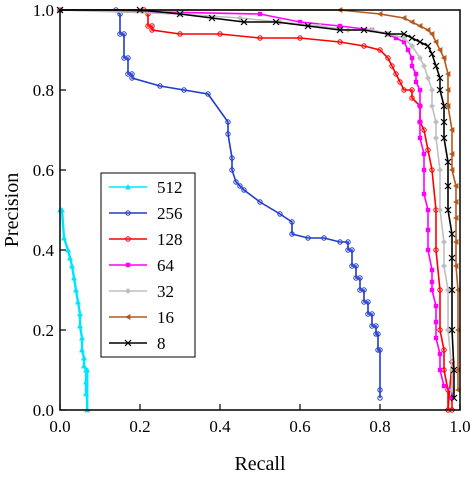 The width and height of the screenshot is (474, 477). Describe the element at coordinates (142, 265) in the screenshot. I see `legend-item-64: 64` at that location.